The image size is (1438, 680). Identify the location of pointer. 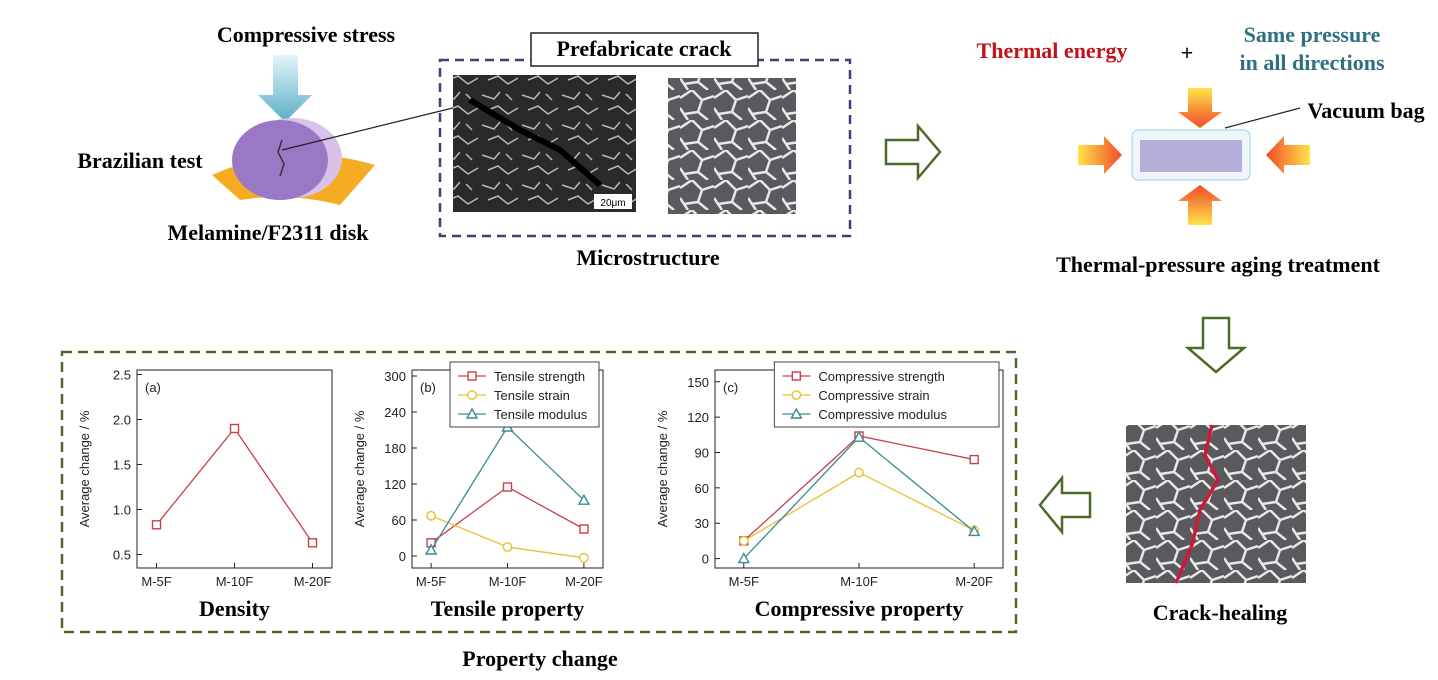
(373, 127).